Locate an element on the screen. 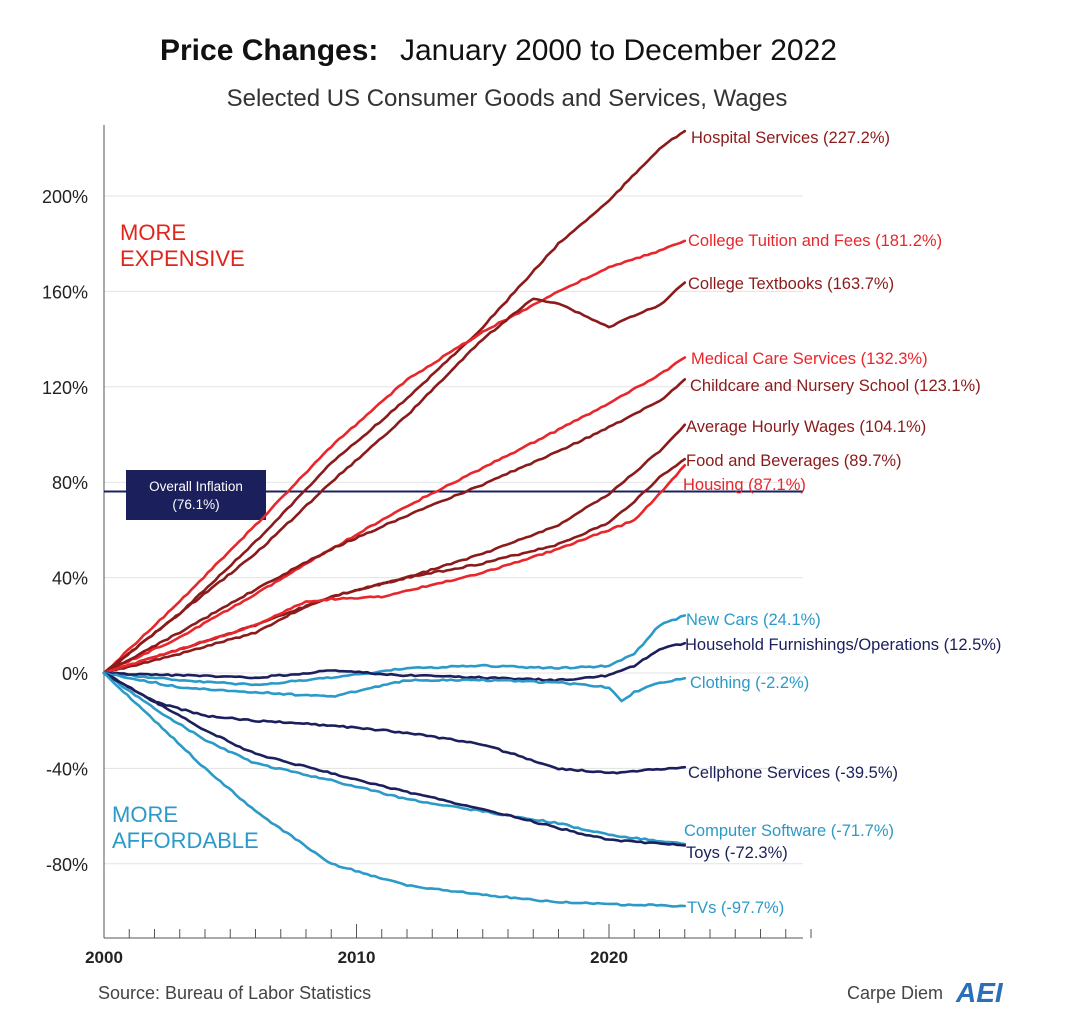  series-label: Housing (87.1%) is located at coordinates (744, 485).